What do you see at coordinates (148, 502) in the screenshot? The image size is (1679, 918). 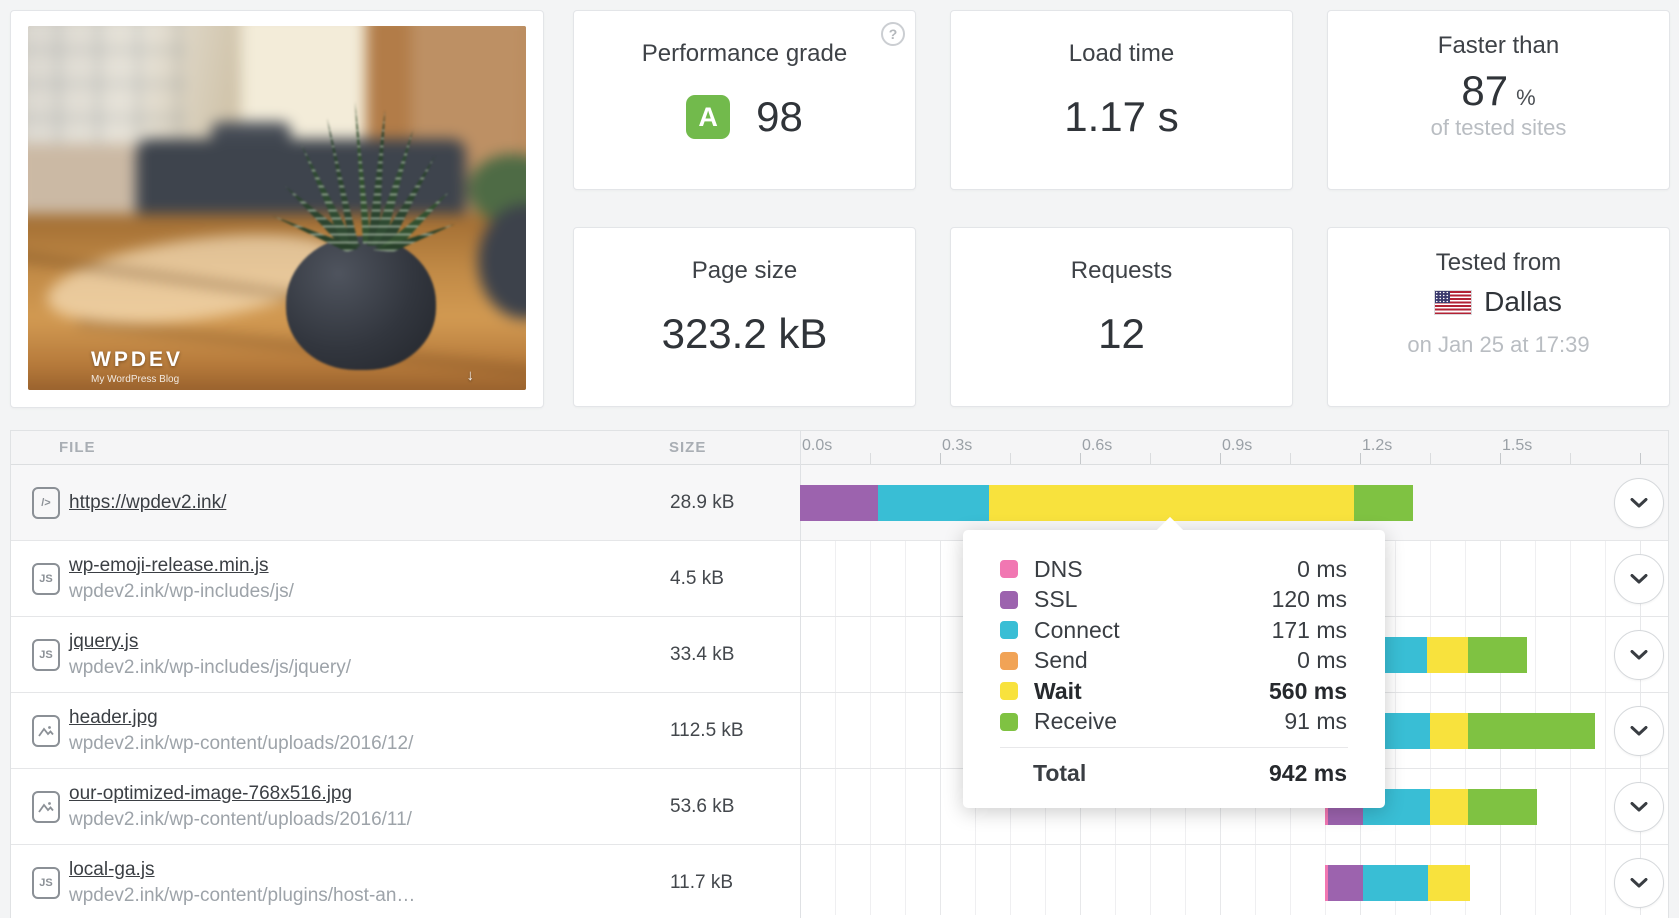 I see `file-link: https://wpdev2.ink/` at bounding box center [148, 502].